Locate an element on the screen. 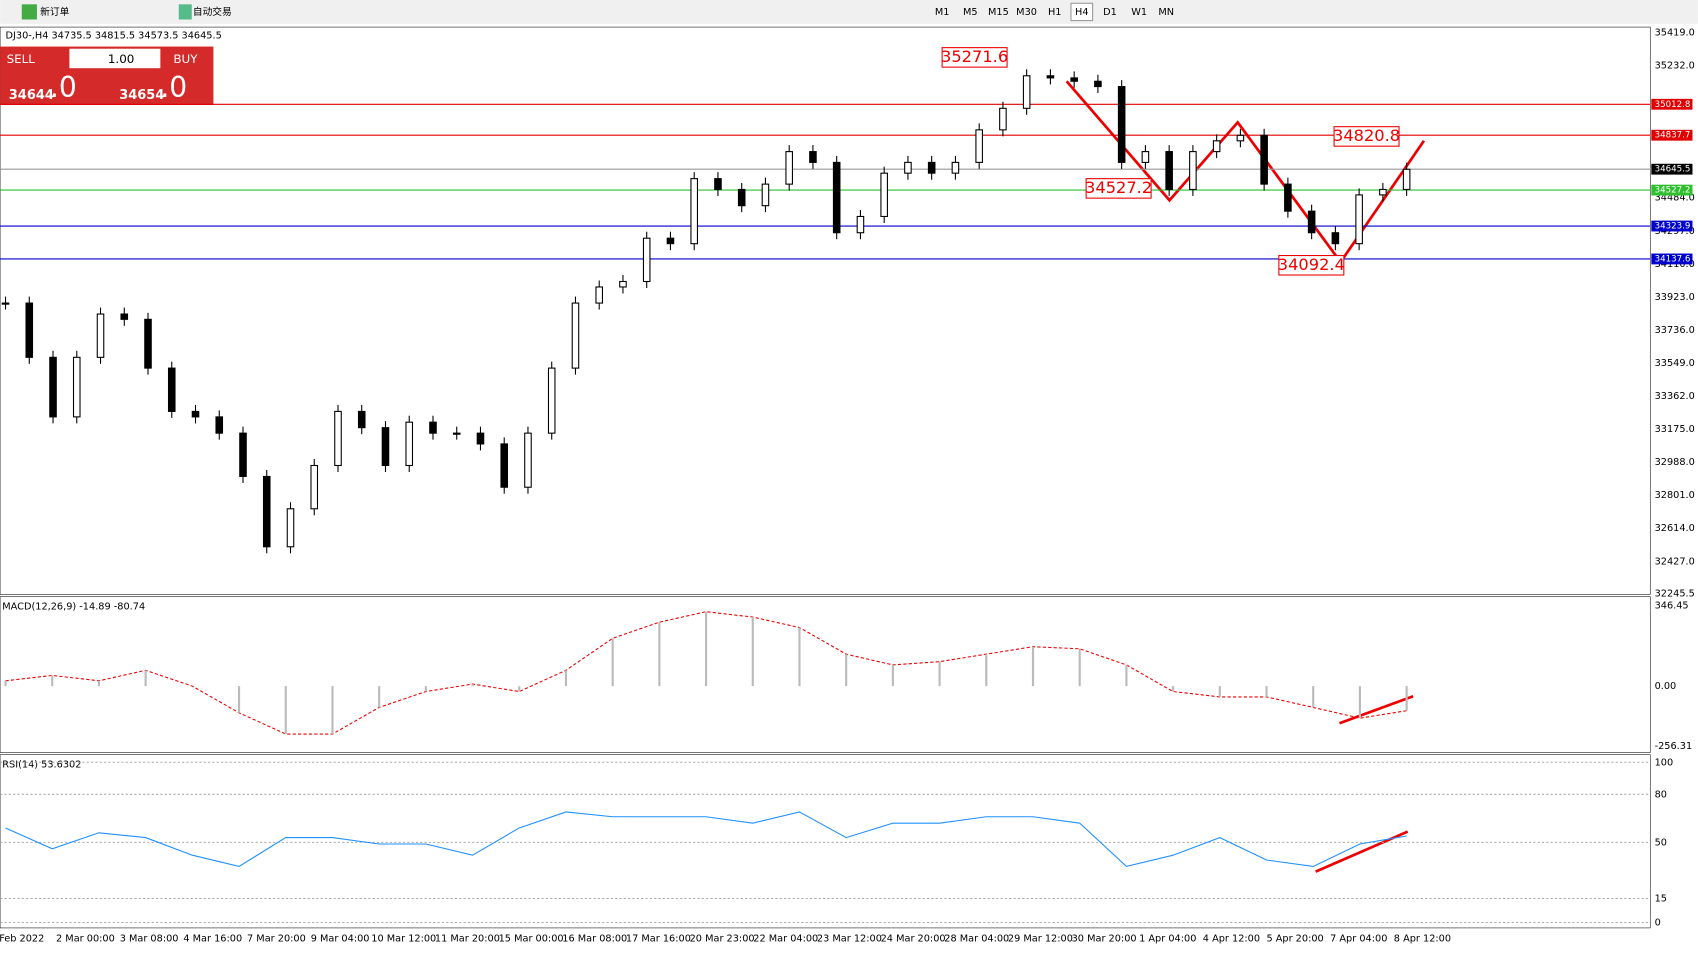 This screenshot has width=1698, height=959. level-label: 34837.7 is located at coordinates (1673, 136).